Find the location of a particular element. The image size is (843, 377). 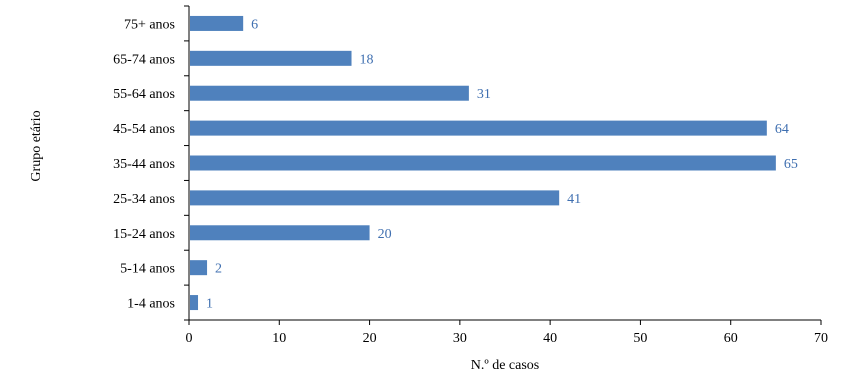

bar-25-34-anos is located at coordinates (375, 198).